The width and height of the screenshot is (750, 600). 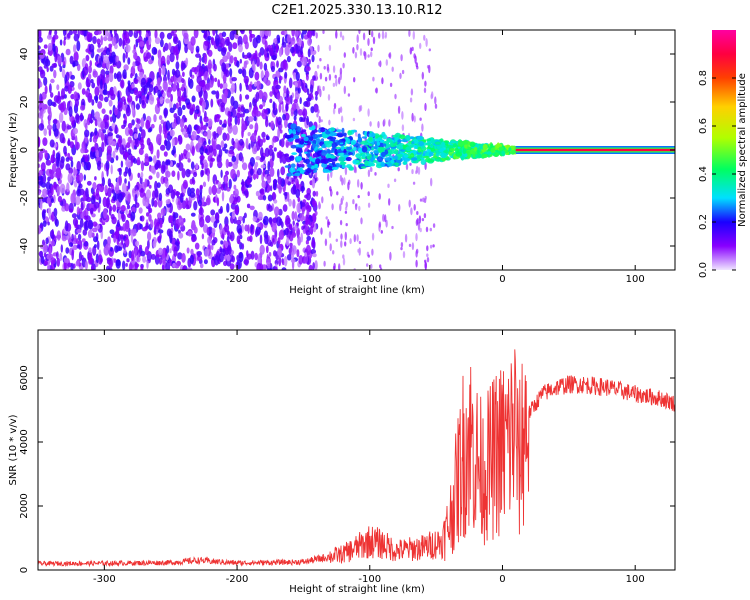 What do you see at coordinates (13, 150) in the screenshot?
I see `spectrogram-y-label: Frequency (Hz)` at bounding box center [13, 150].